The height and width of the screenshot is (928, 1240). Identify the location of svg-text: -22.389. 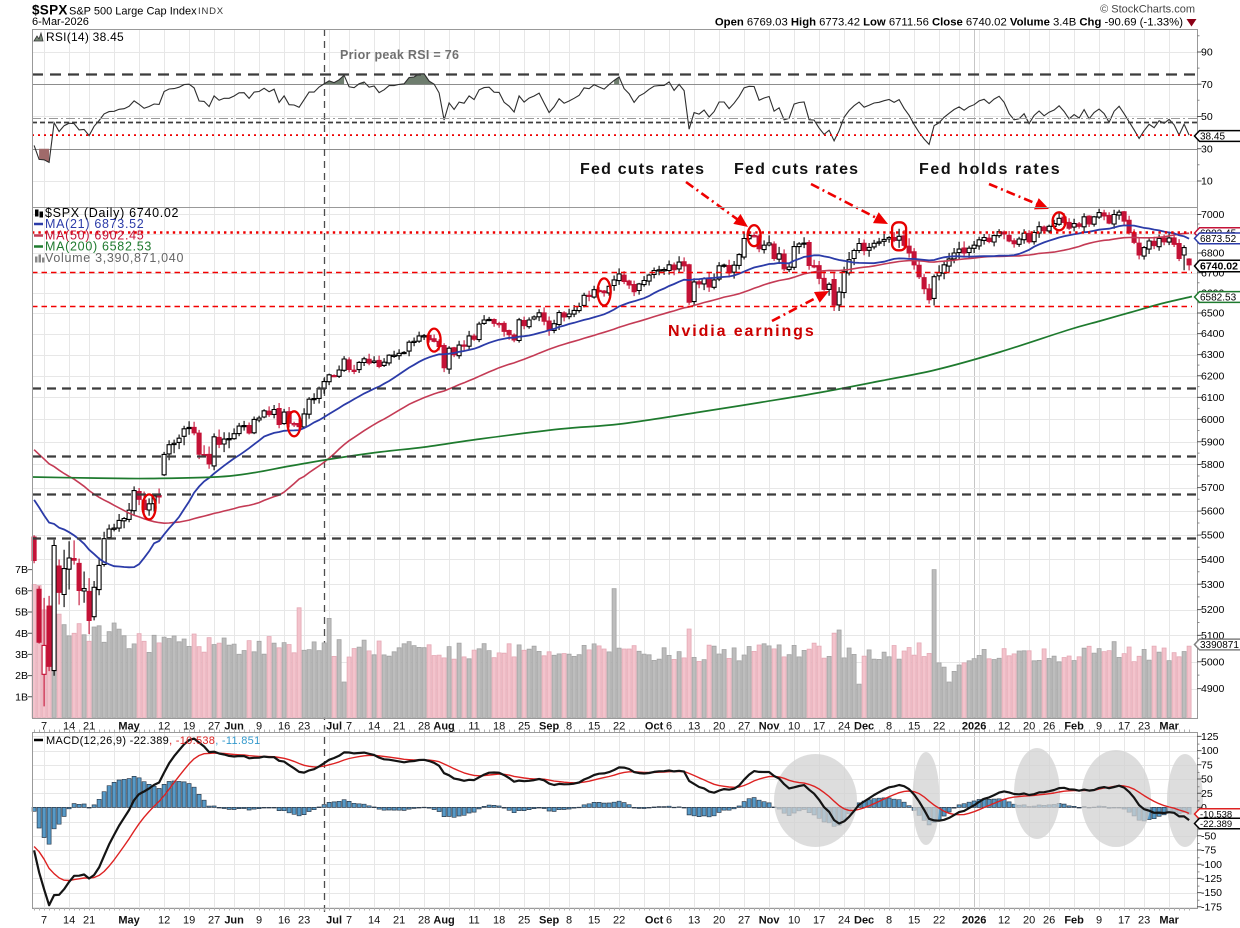
(1216, 824).